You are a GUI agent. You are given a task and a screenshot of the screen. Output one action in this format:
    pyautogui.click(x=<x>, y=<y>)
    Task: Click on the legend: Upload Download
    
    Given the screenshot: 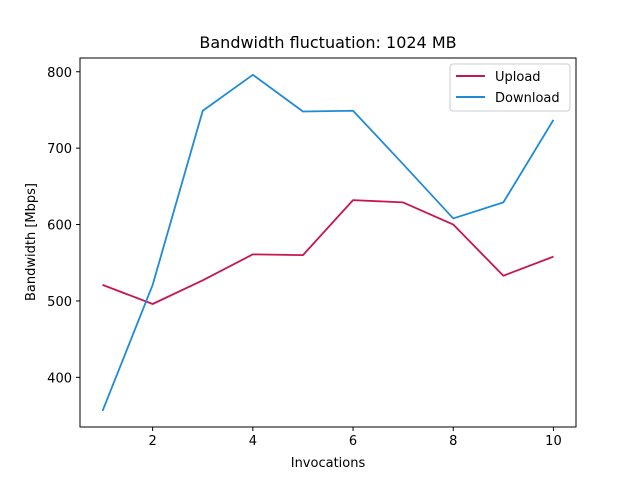 What is the action you would take?
    pyautogui.click(x=510, y=87)
    